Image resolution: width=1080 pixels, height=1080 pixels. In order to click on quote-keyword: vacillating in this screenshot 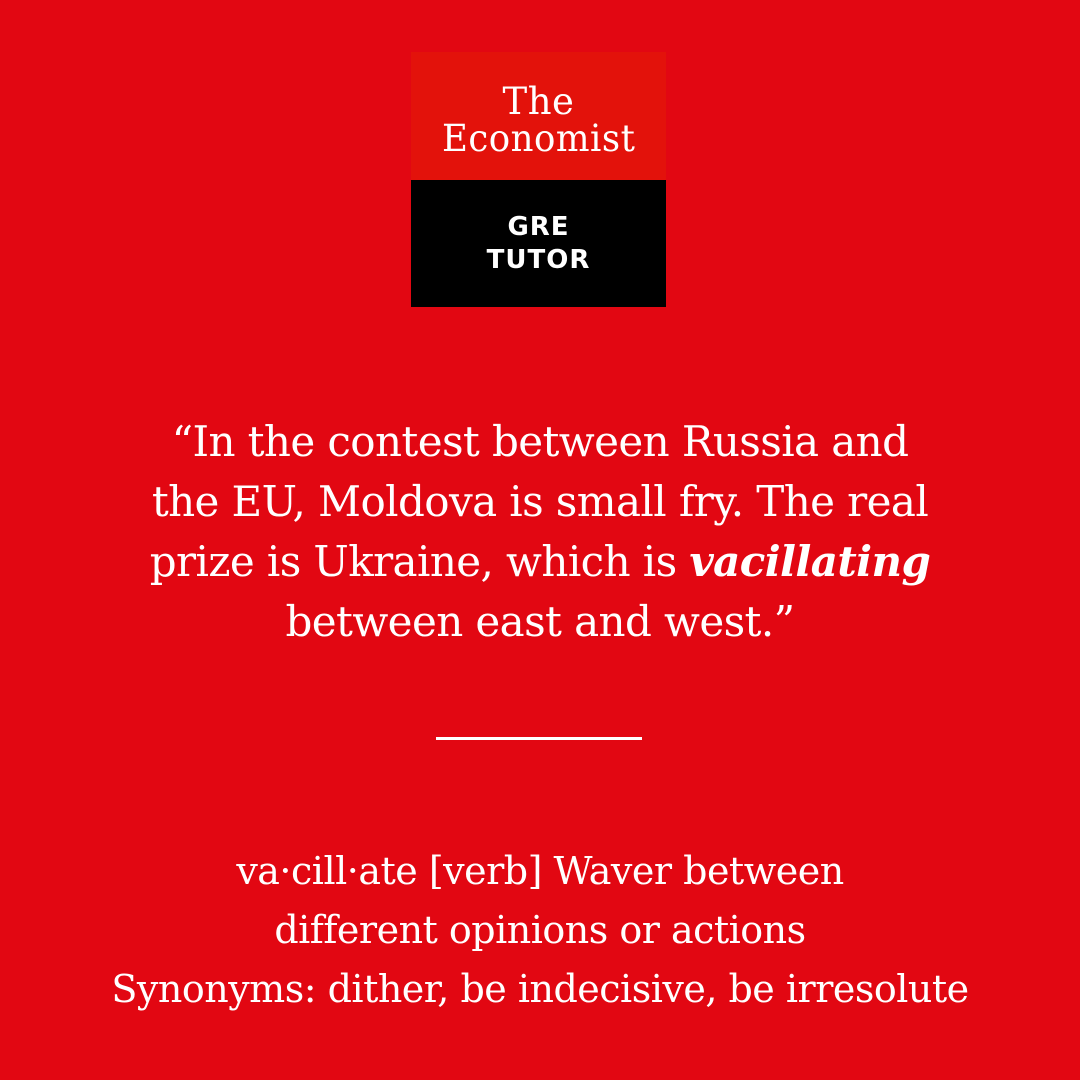, I will do `click(810, 561)`.